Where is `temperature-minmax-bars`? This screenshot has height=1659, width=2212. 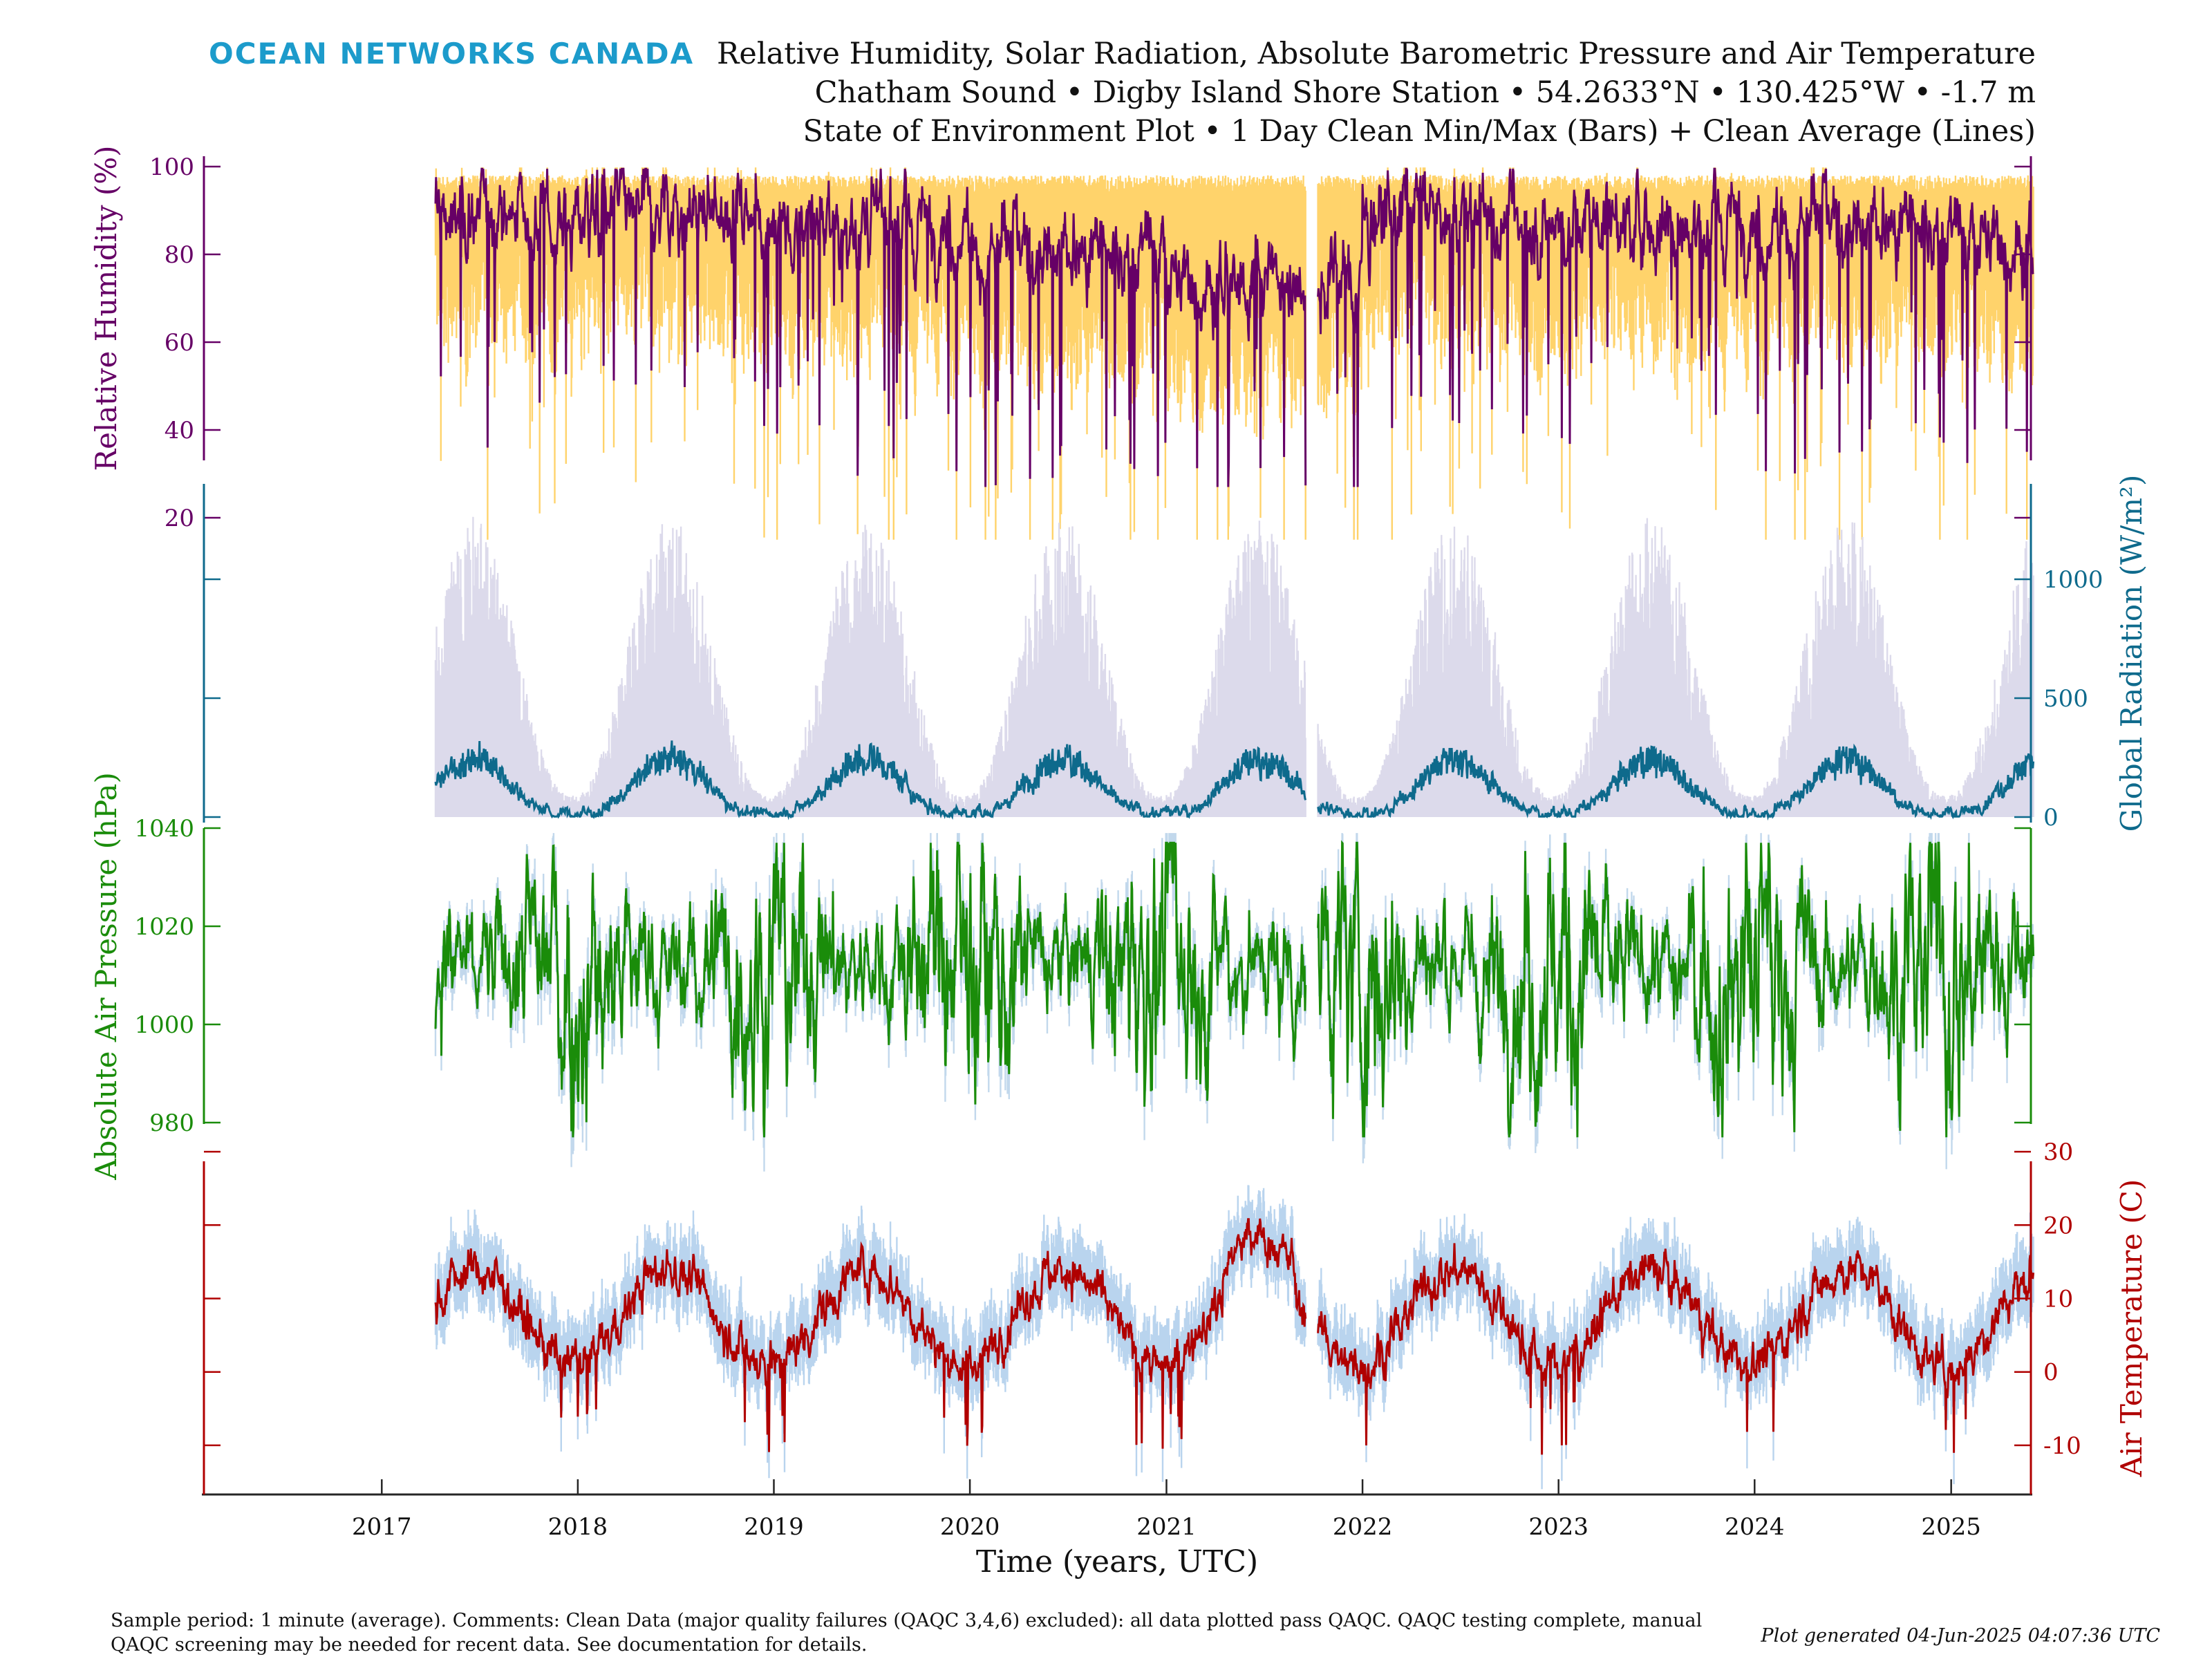
temperature-minmax-bars is located at coordinates (1234, 1337).